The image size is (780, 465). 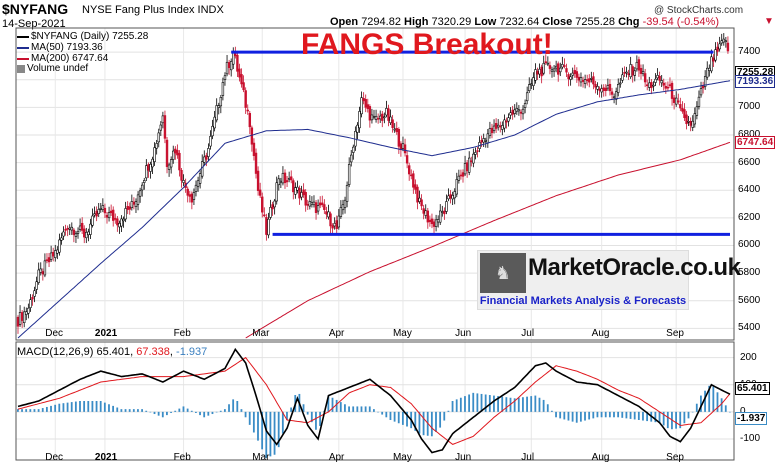 What do you see at coordinates (699, 10) in the screenshot?
I see `copyright-link: @ StockCharts.com` at bounding box center [699, 10].